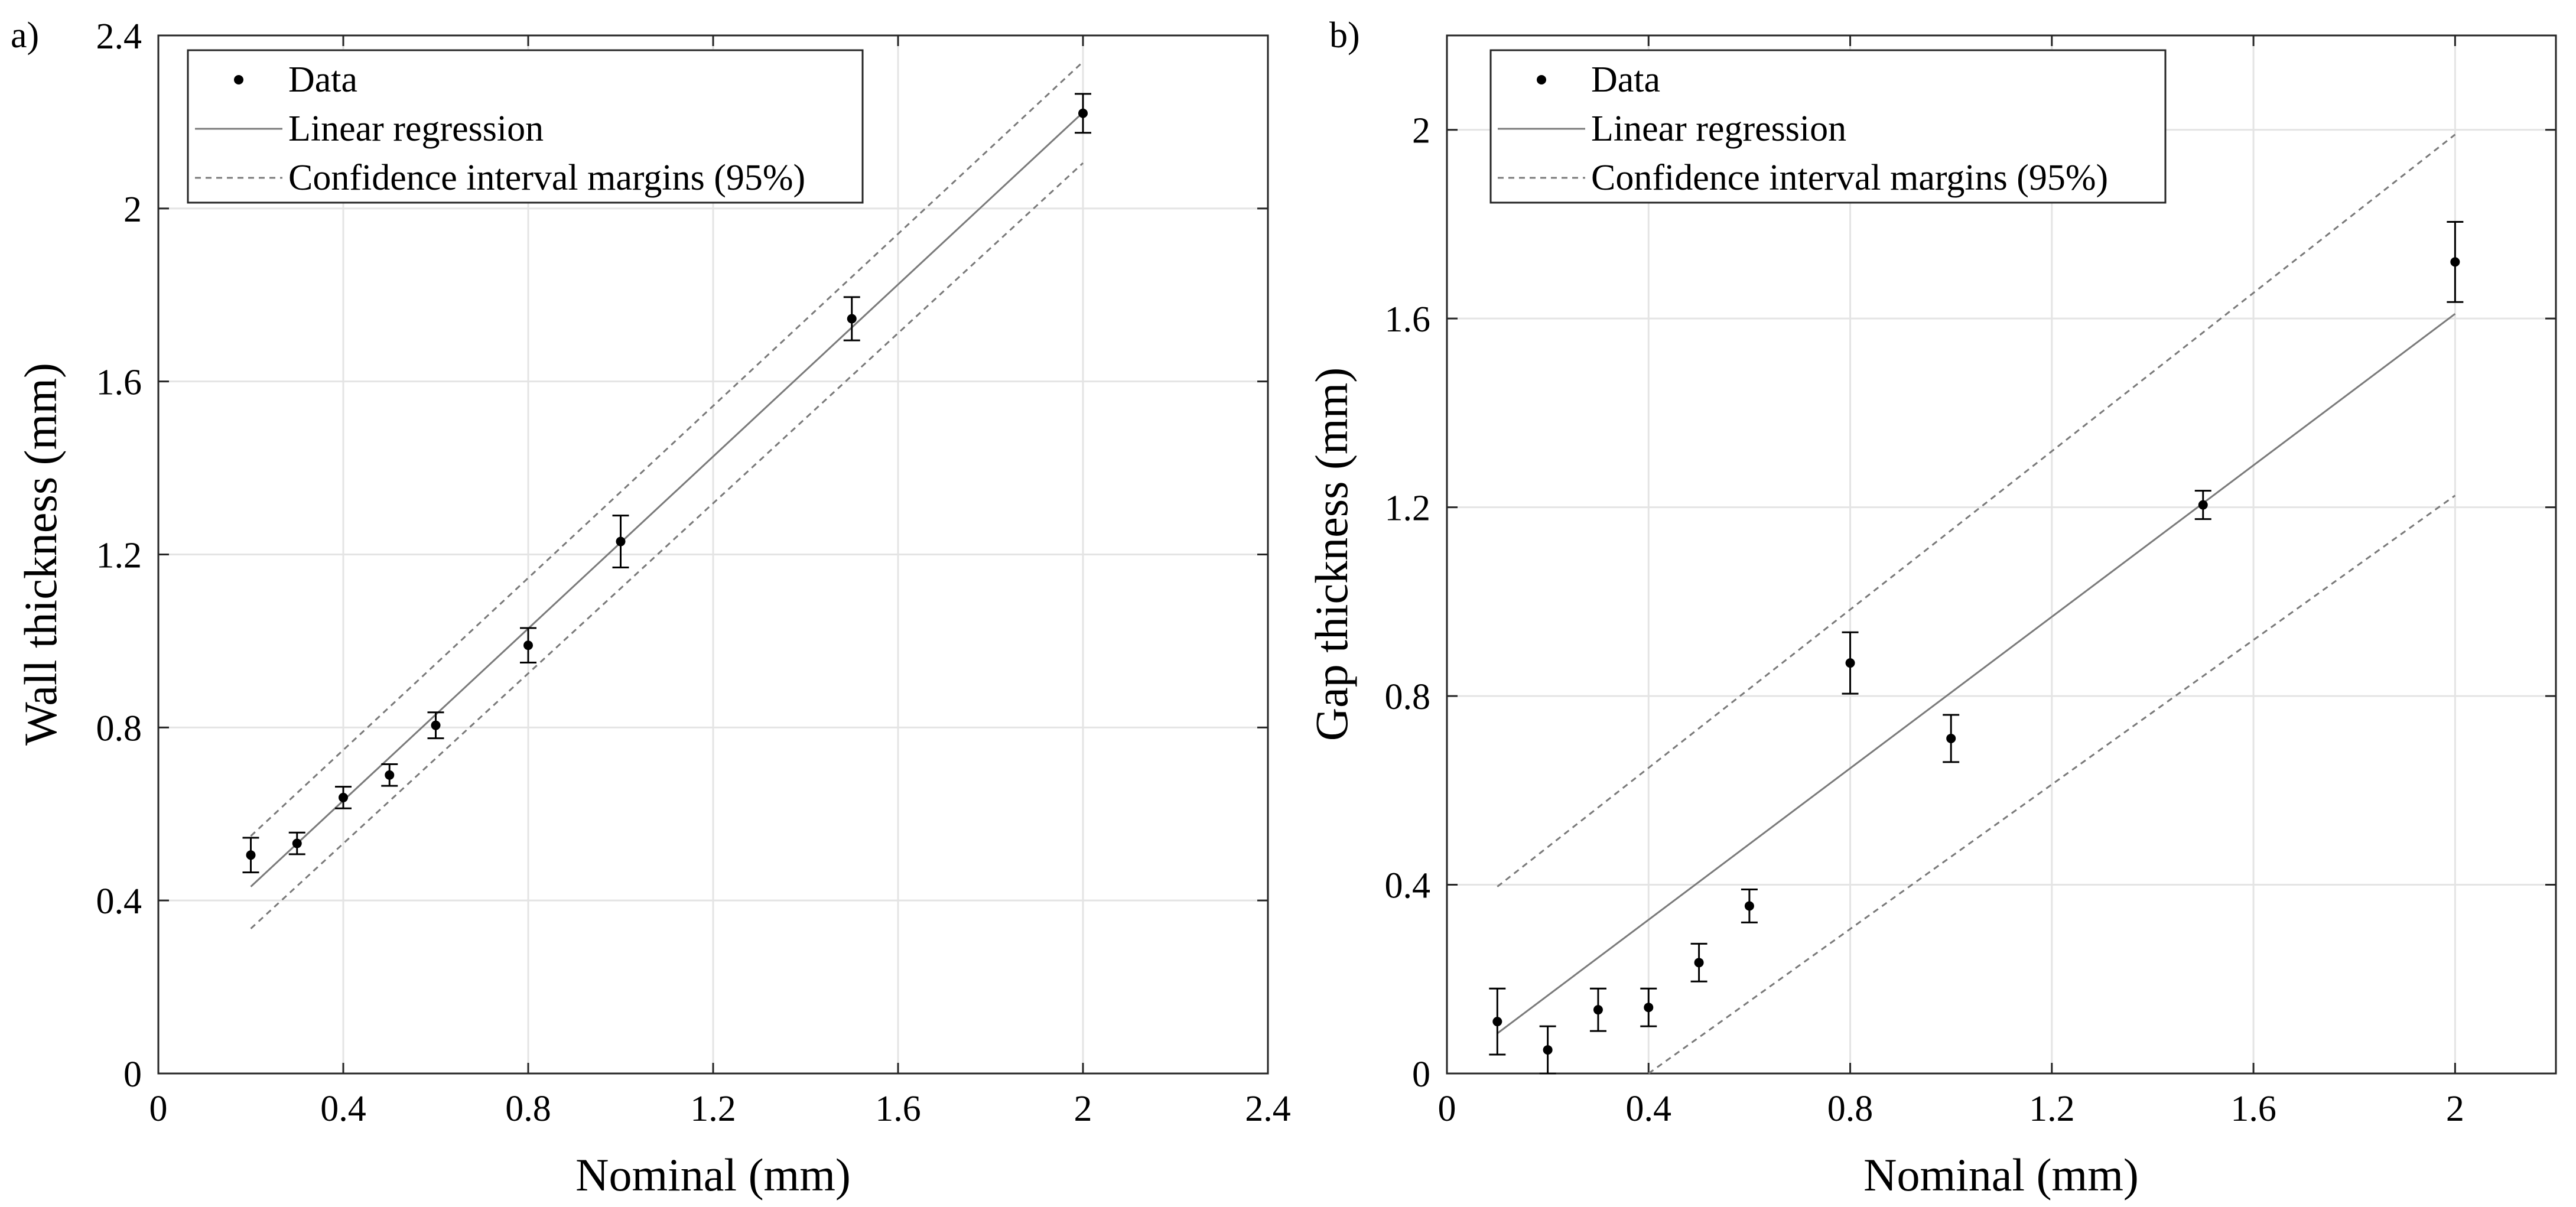 The image size is (2576, 1207). What do you see at coordinates (1344, 35) in the screenshot?
I see `panel-label: b)` at bounding box center [1344, 35].